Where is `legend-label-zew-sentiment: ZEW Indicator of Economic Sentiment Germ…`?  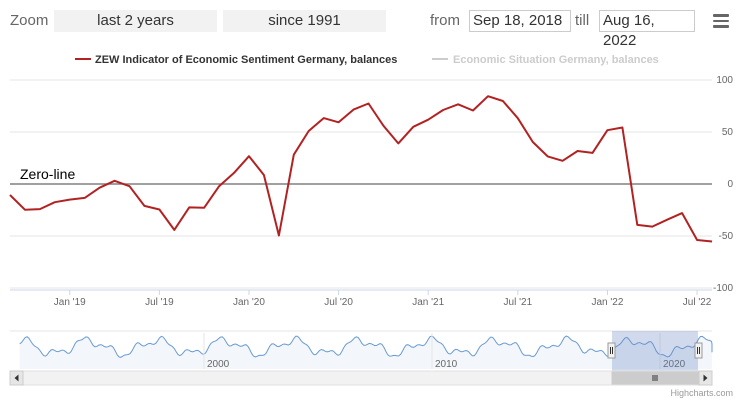
legend-label-zew-sentiment: ZEW Indicator of Economic Sentiment Germ… is located at coordinates (246, 60).